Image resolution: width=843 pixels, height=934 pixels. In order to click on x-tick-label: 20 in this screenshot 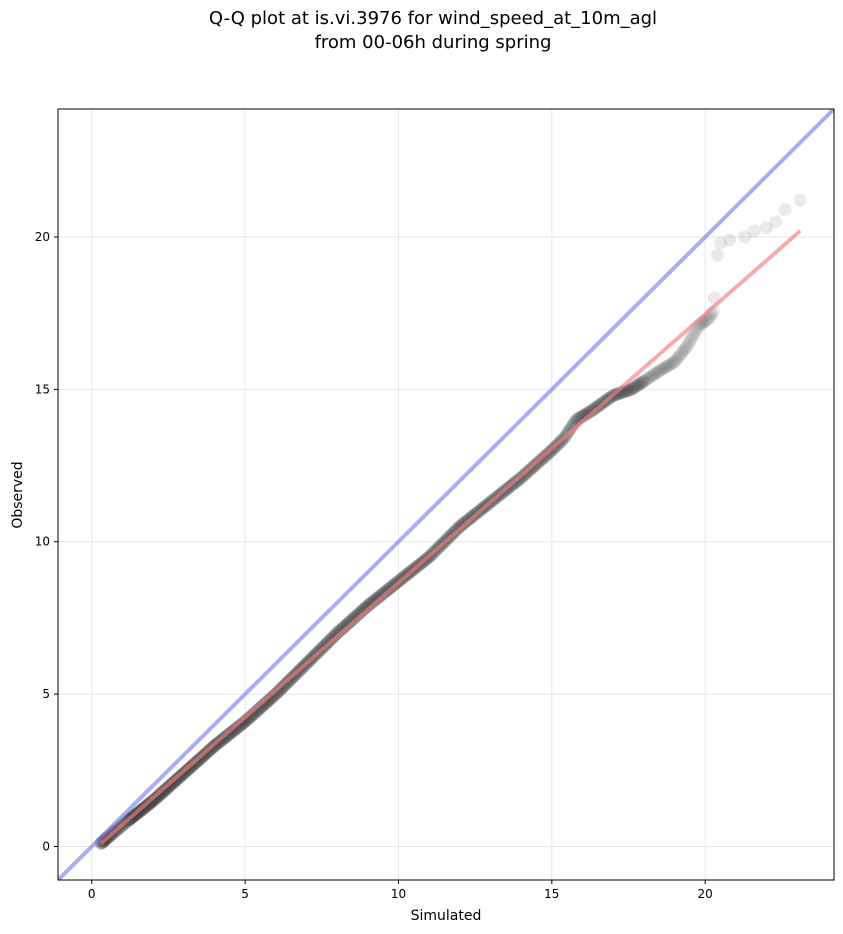, I will do `click(705, 894)`.